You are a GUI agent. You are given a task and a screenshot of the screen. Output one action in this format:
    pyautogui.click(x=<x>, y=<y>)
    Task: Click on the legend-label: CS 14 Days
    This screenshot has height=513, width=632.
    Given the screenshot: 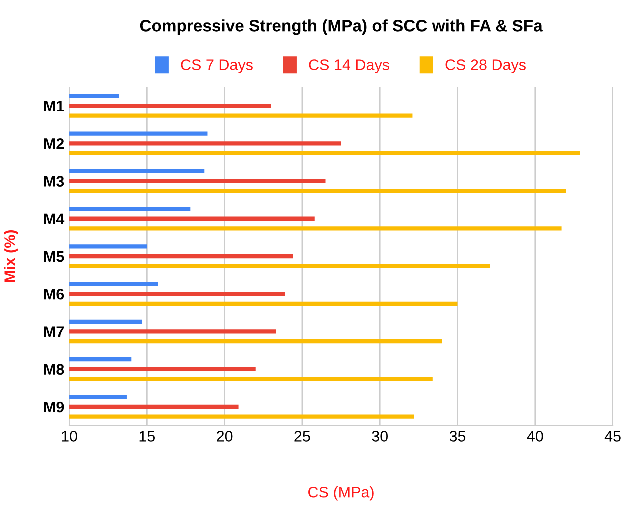 What is the action you would take?
    pyautogui.click(x=349, y=67)
    